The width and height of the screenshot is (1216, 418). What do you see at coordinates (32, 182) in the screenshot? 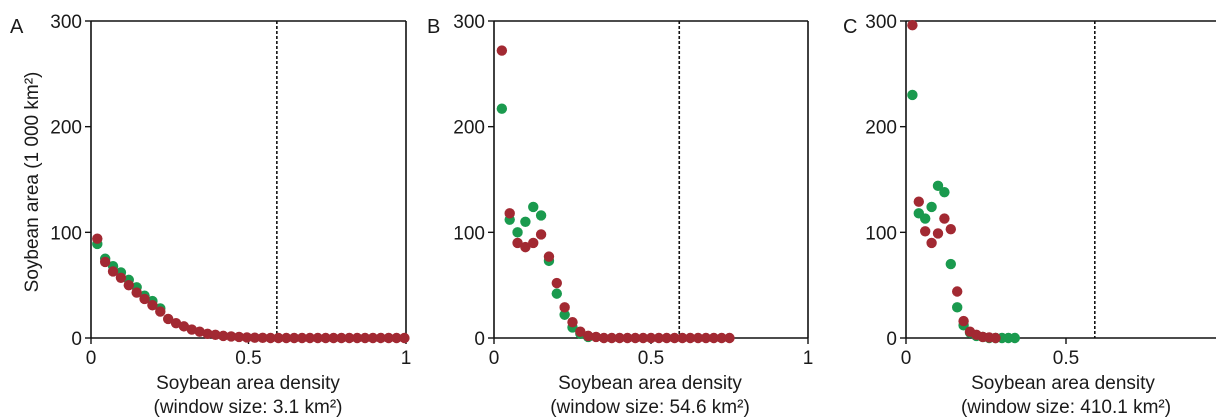
I see `panel-a-y-axis-title: Soybean area (1 000 km²)` at bounding box center [32, 182].